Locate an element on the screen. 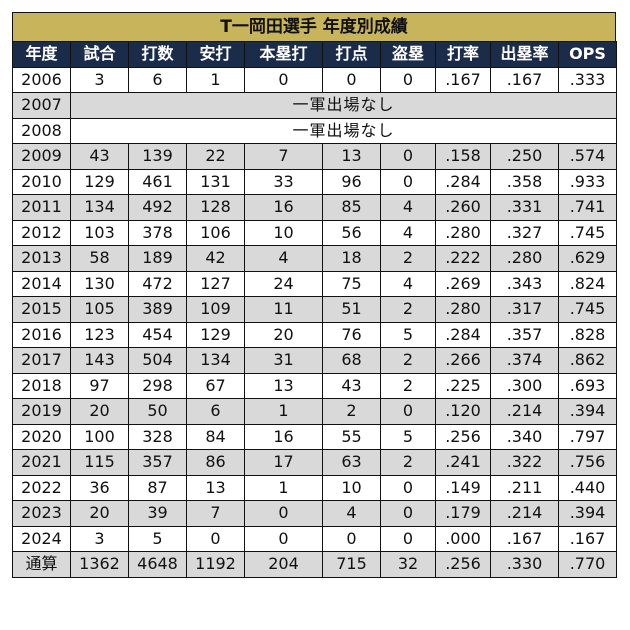 This screenshot has height=630, width=630. stat-cell: 33 is located at coordinates (283, 181).